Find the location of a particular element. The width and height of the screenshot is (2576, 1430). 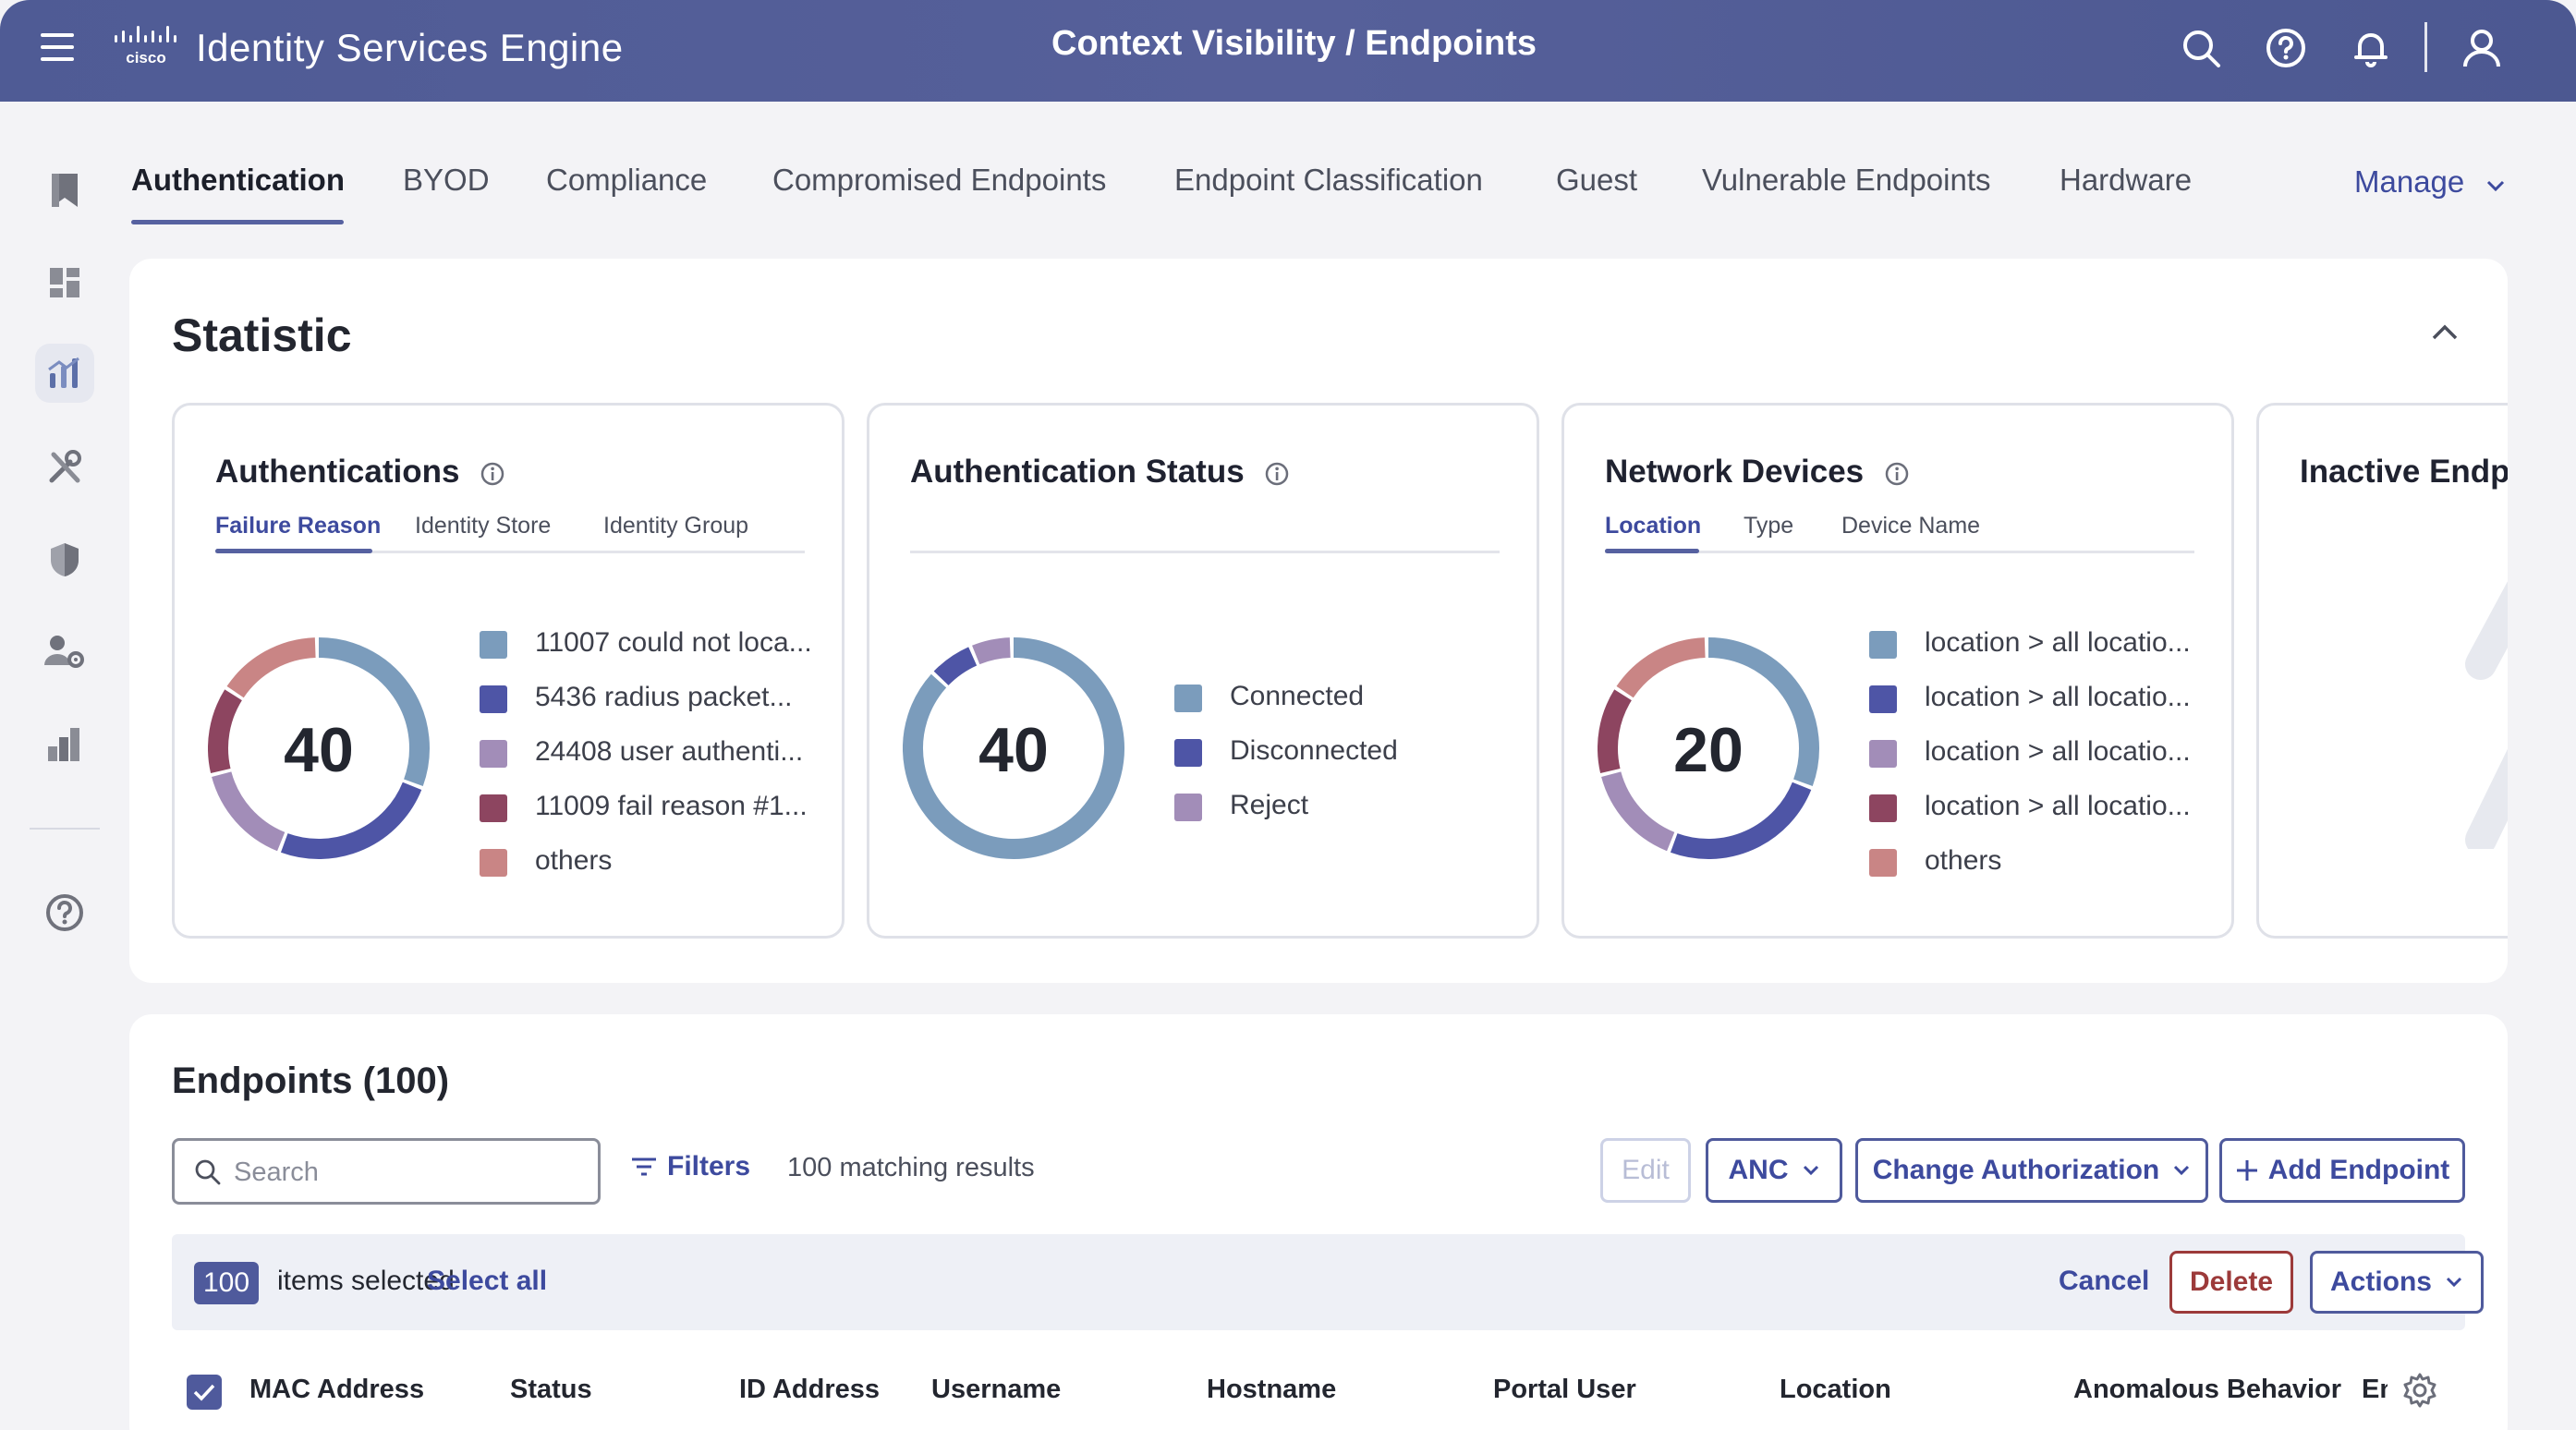

search-field is located at coordinates (386, 1171).